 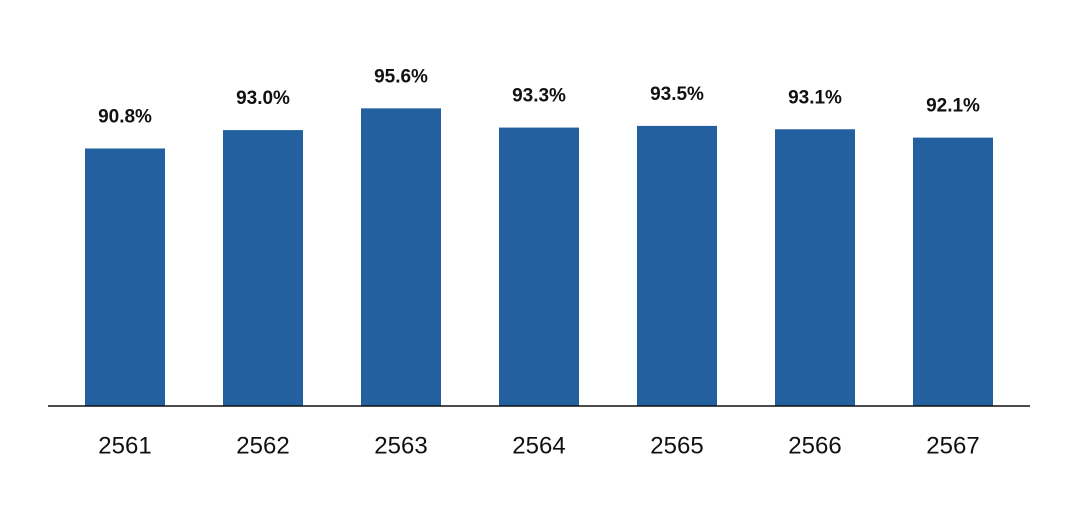 I want to click on x-tick-label: 2566, so click(x=814, y=445).